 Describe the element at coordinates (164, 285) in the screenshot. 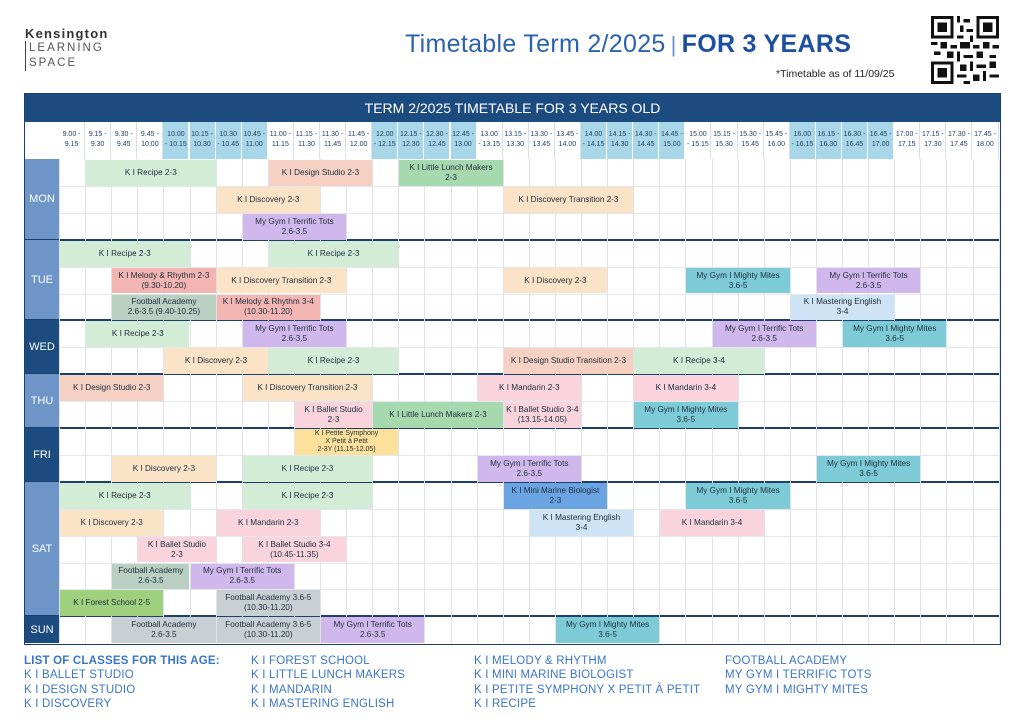

I see `class-block-text: (9.30-10.20)` at that location.